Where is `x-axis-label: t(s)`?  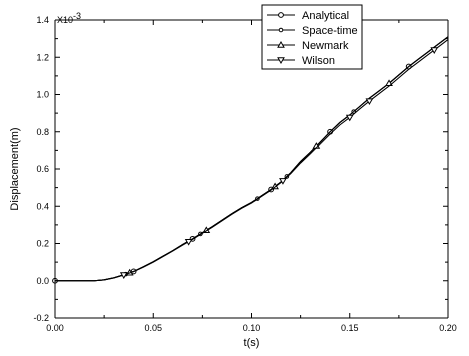 x-axis-label: t(s) is located at coordinates (252, 343).